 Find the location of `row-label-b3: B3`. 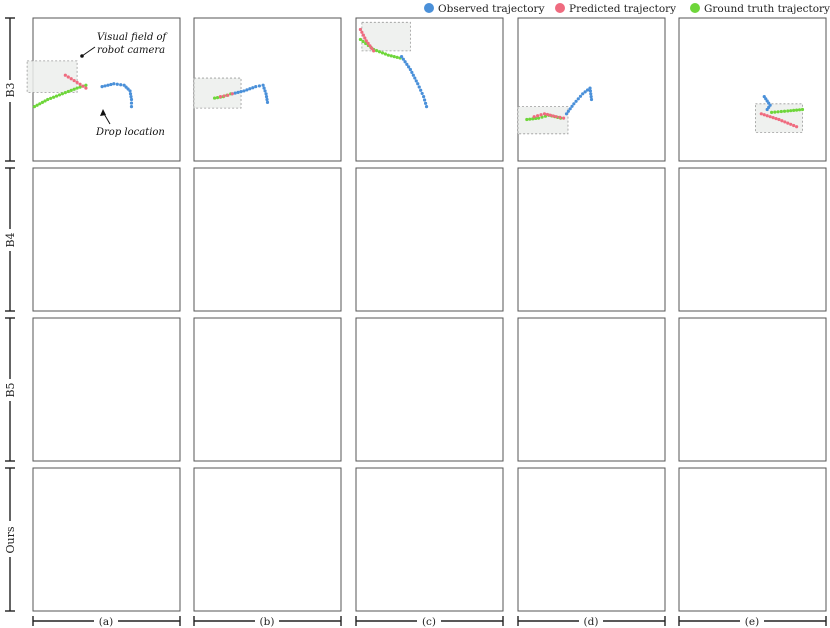

row-label-b3: B3 is located at coordinates (10, 89).